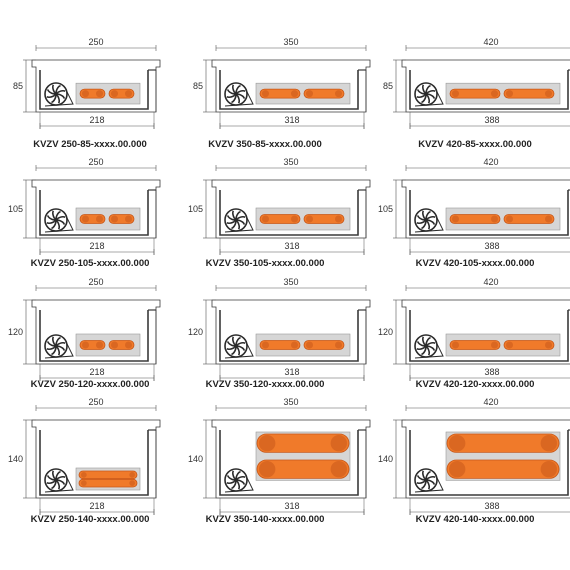  What do you see at coordinates (90, 384) in the screenshot?
I see `model-label: KVZV 250-120-xxxx.00.000` at bounding box center [90, 384].